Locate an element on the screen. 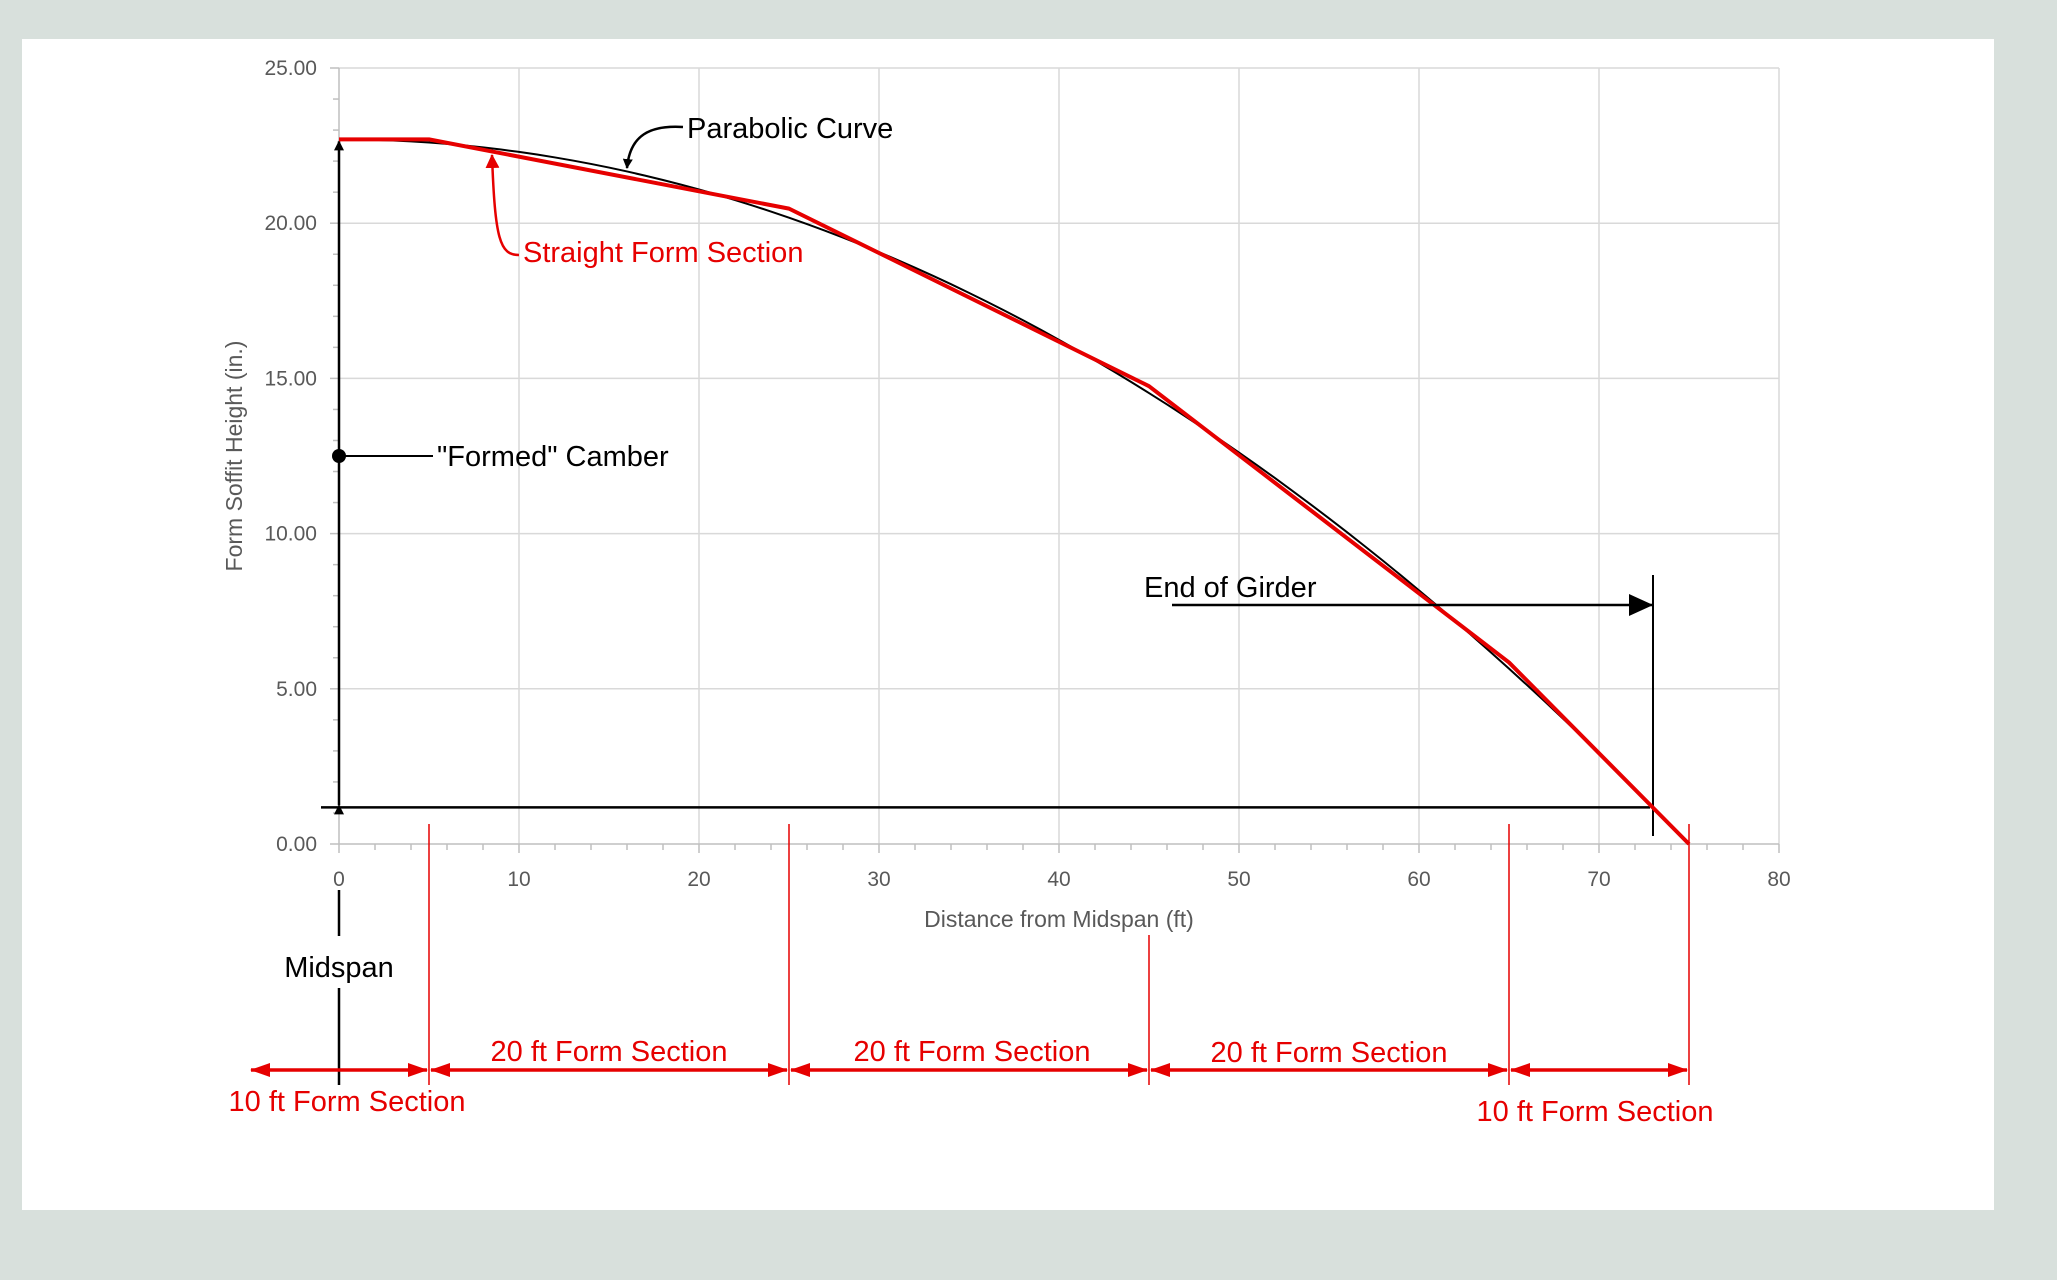 The height and width of the screenshot is (1280, 2057). x-tick-label: 30 is located at coordinates (878, 879).